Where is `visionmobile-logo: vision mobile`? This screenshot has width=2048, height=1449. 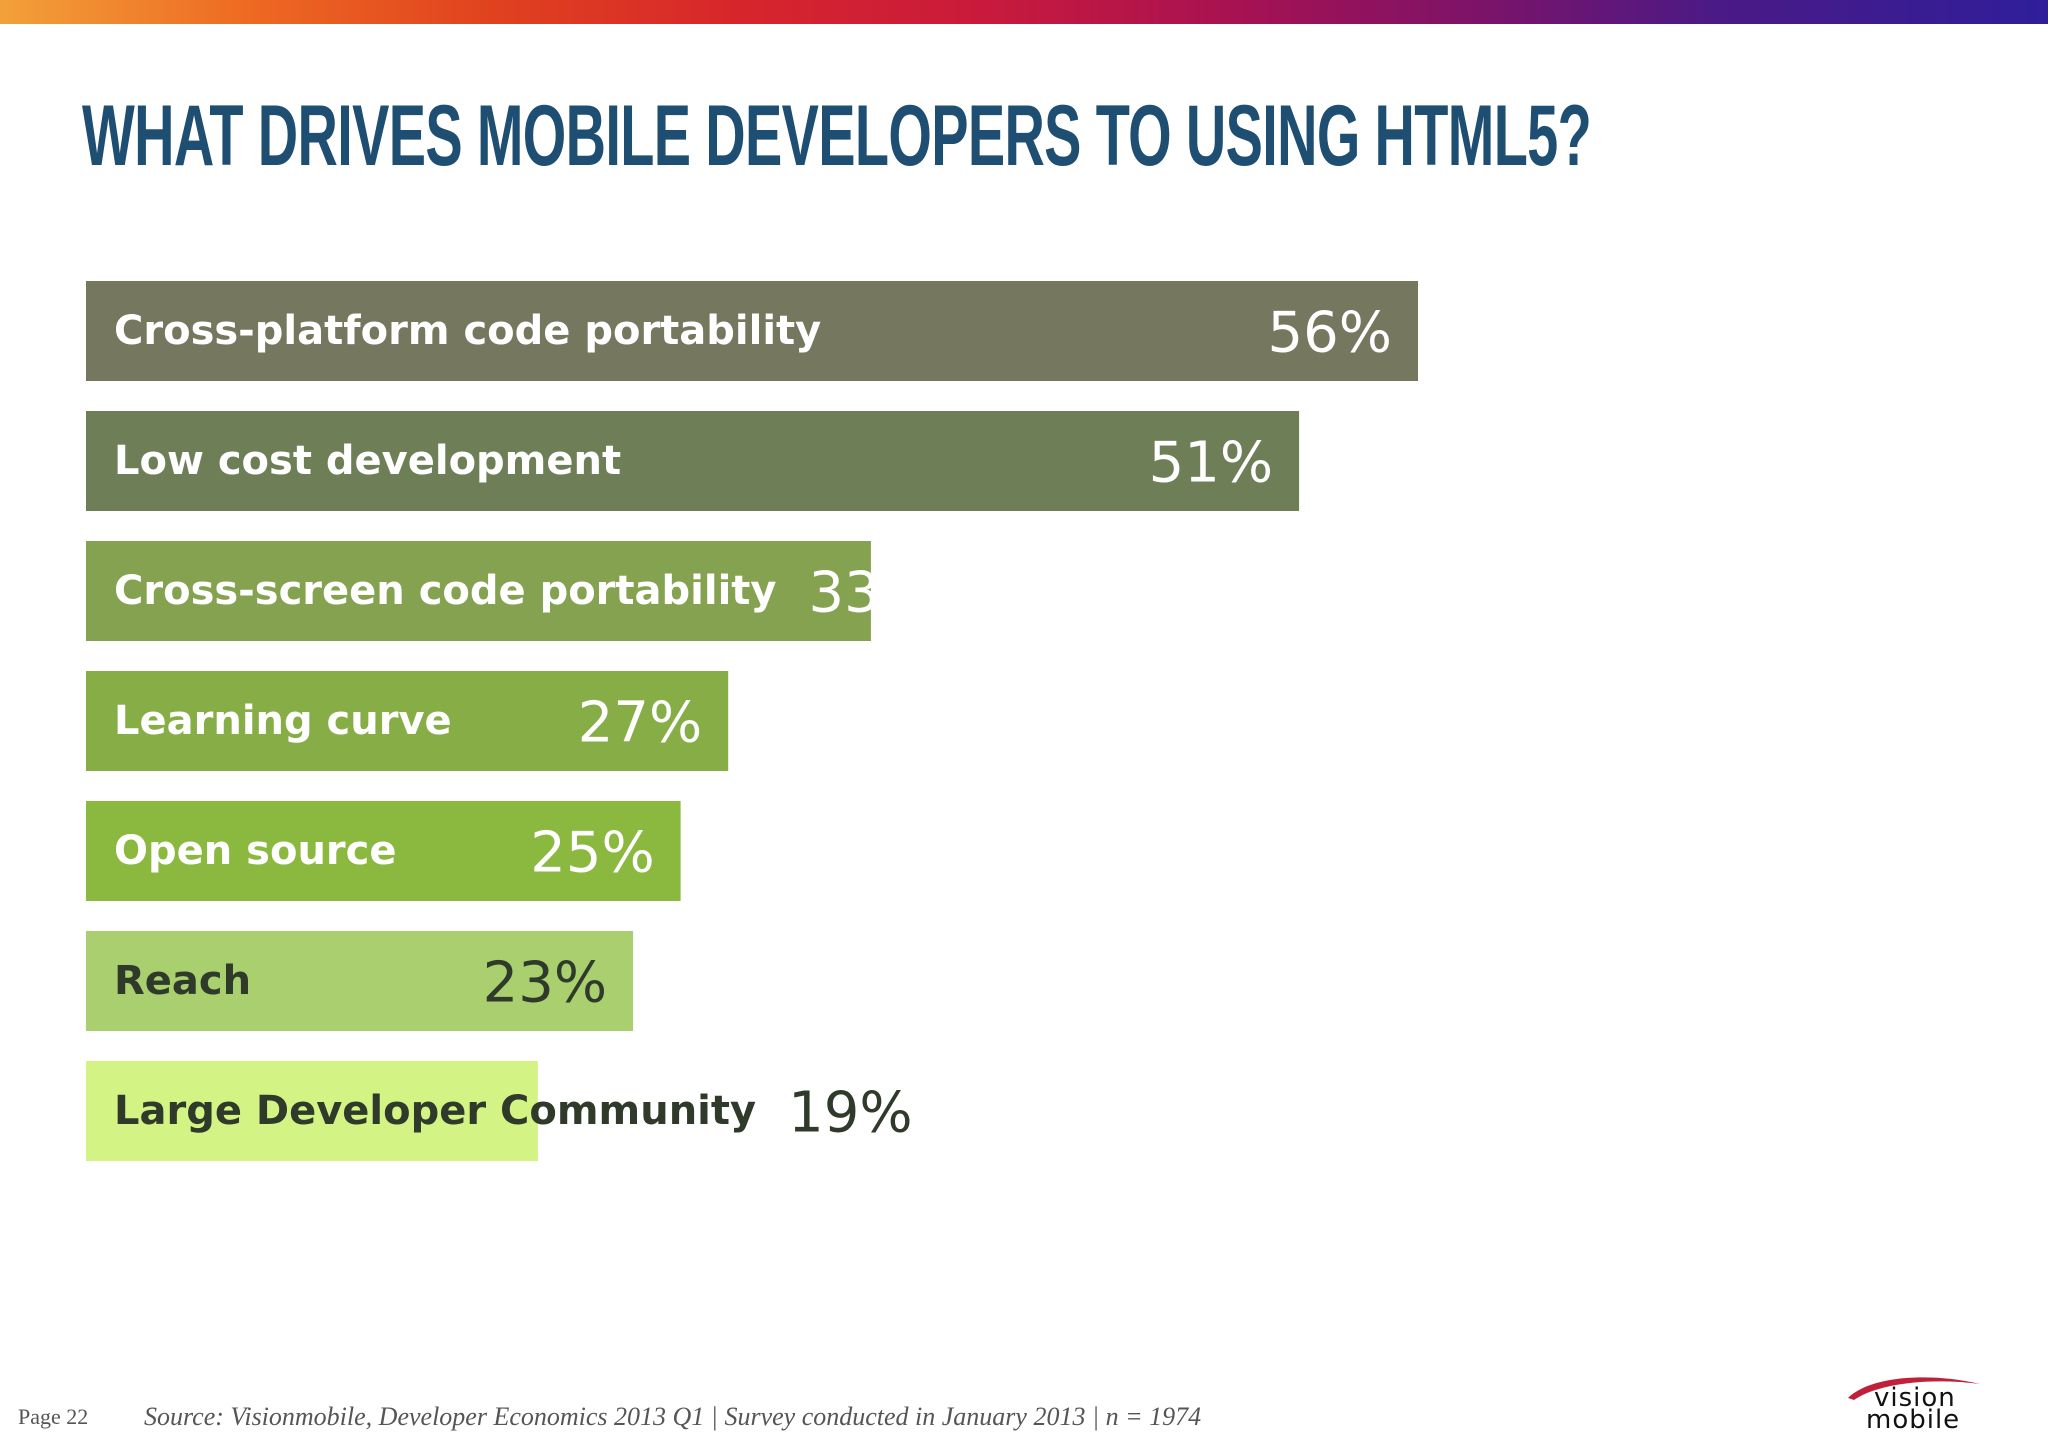
visionmobile-logo: vision mobile is located at coordinates (1920, 1403).